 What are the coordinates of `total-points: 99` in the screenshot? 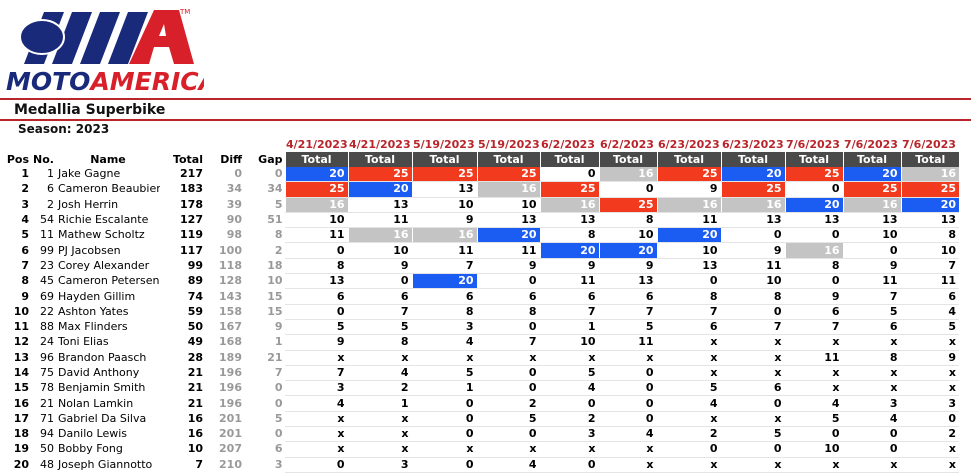 It's located at (195, 265).